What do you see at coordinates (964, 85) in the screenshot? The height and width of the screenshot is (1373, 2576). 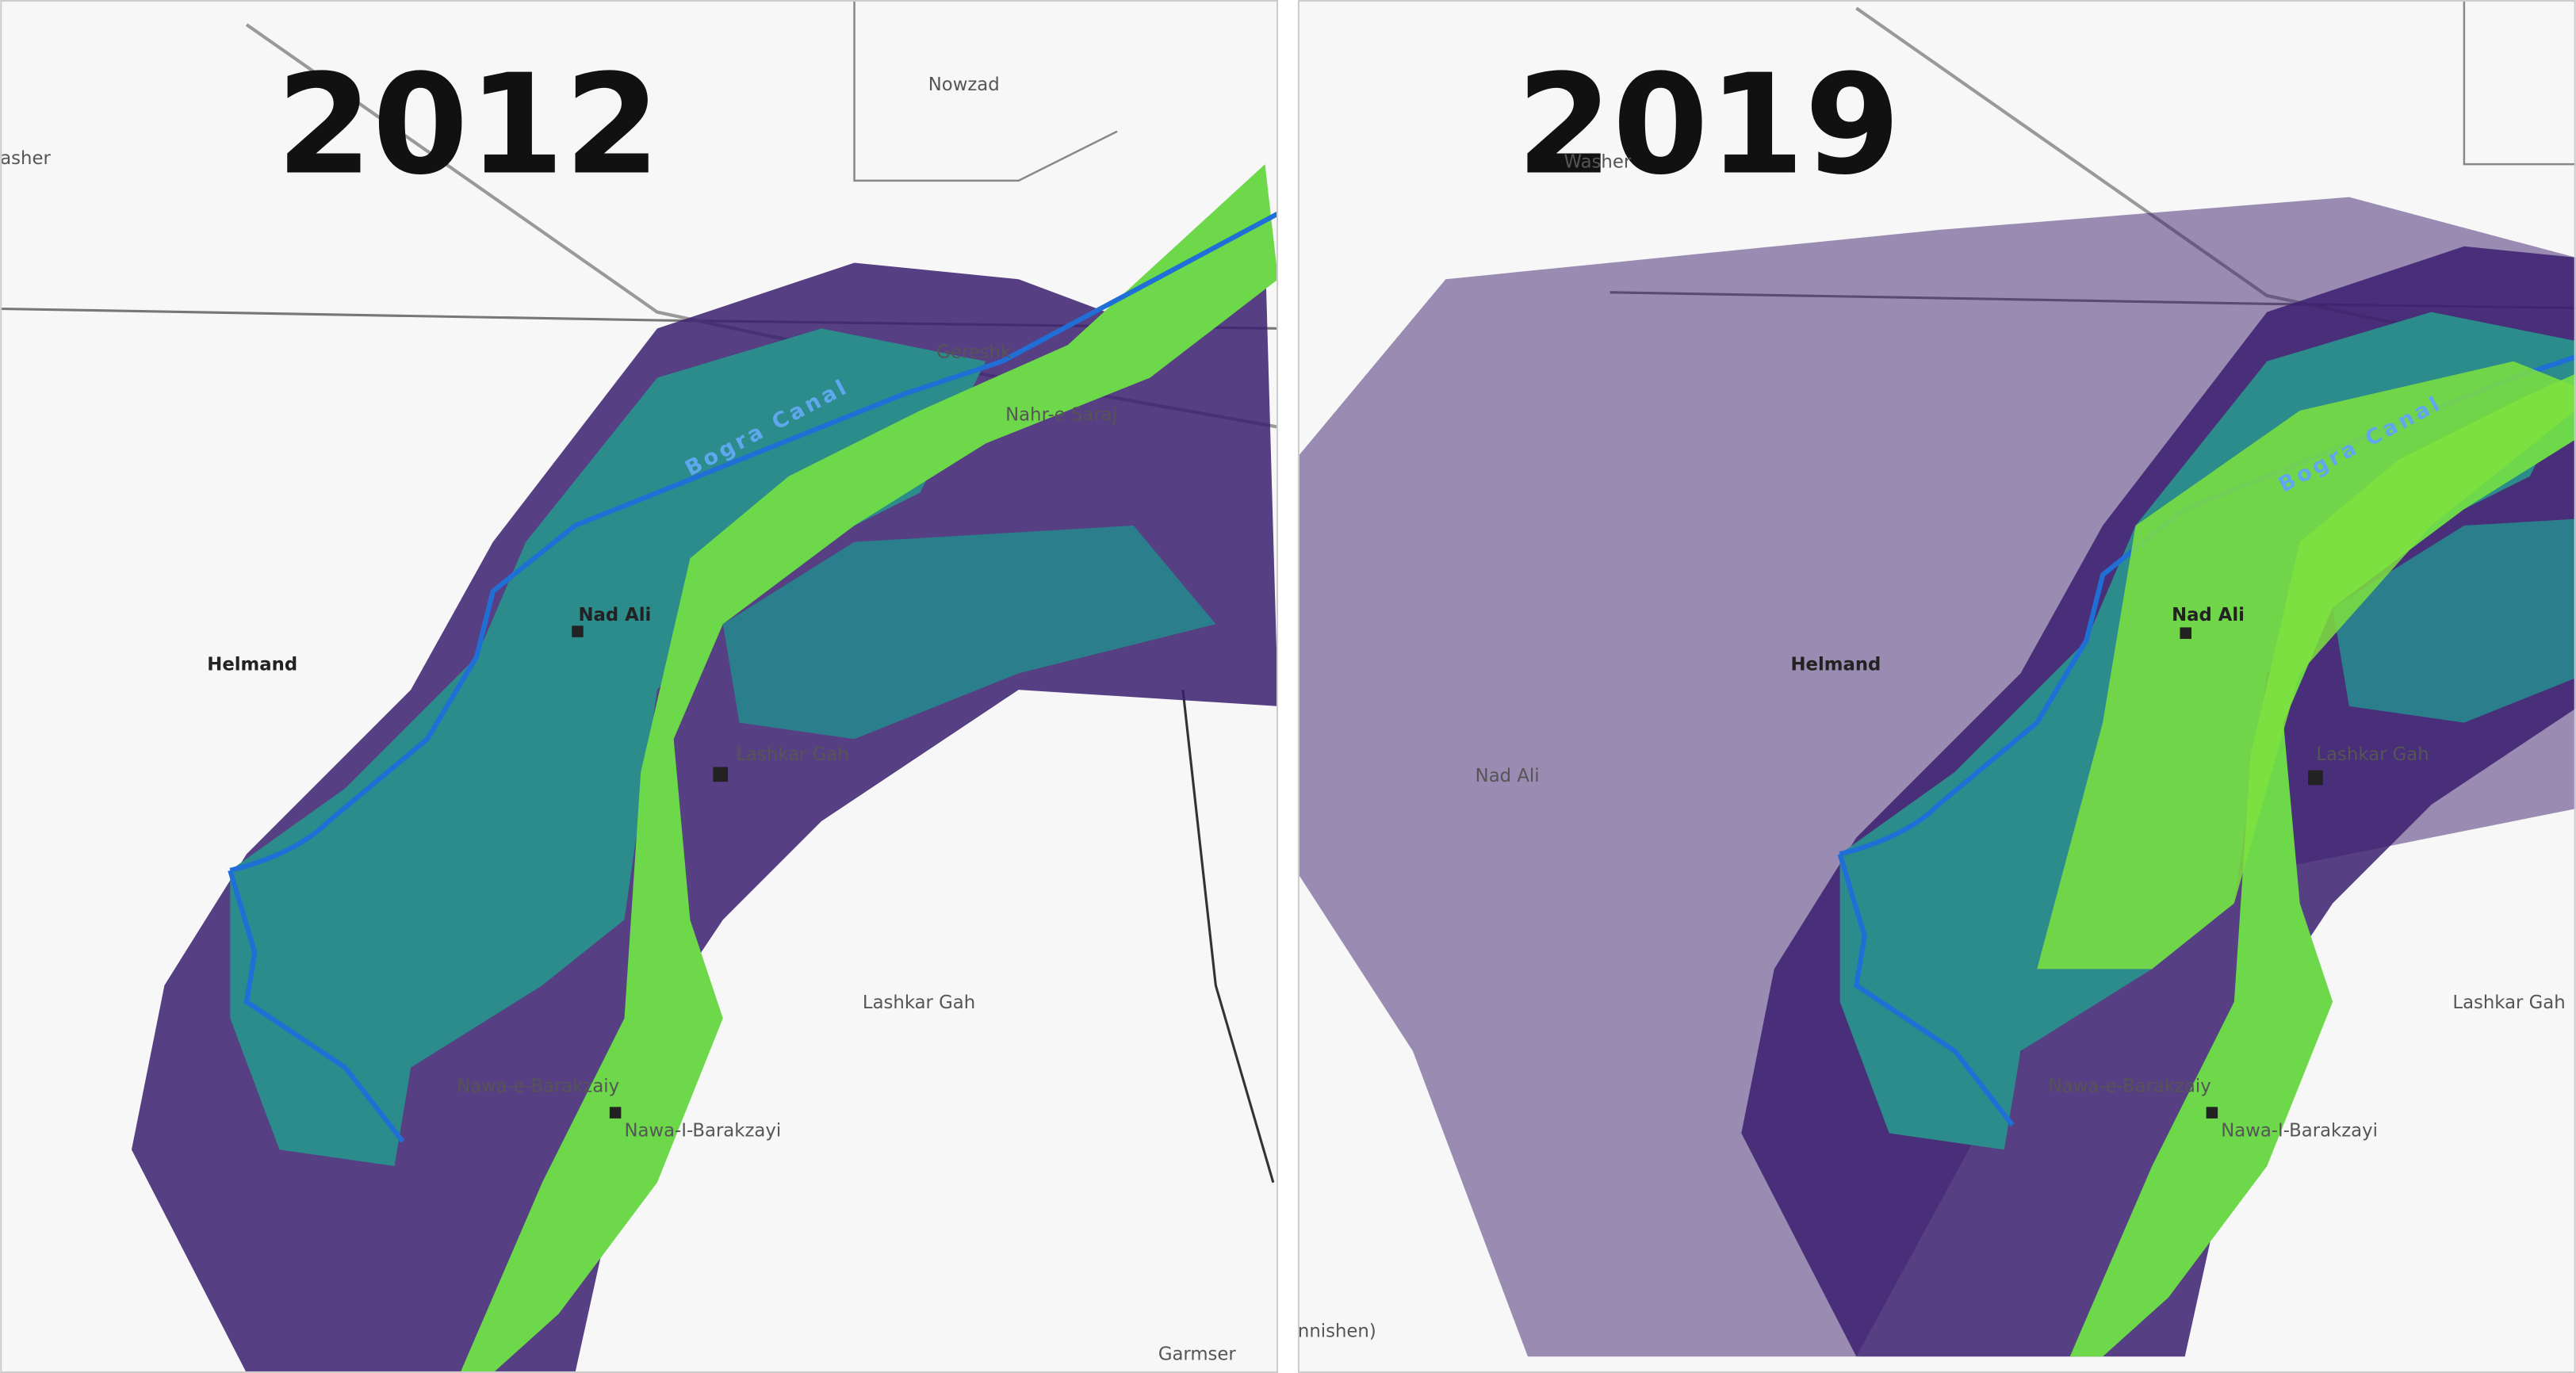 I see `place-label: Nowzad` at bounding box center [964, 85].